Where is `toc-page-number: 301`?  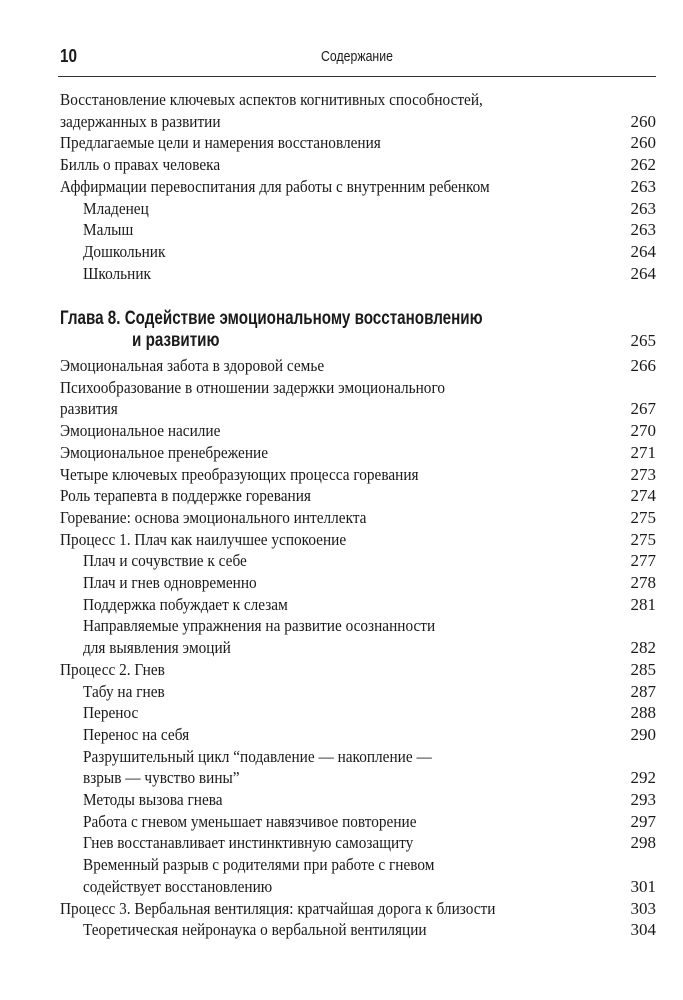
toc-page-number: 301 is located at coordinates (643, 886).